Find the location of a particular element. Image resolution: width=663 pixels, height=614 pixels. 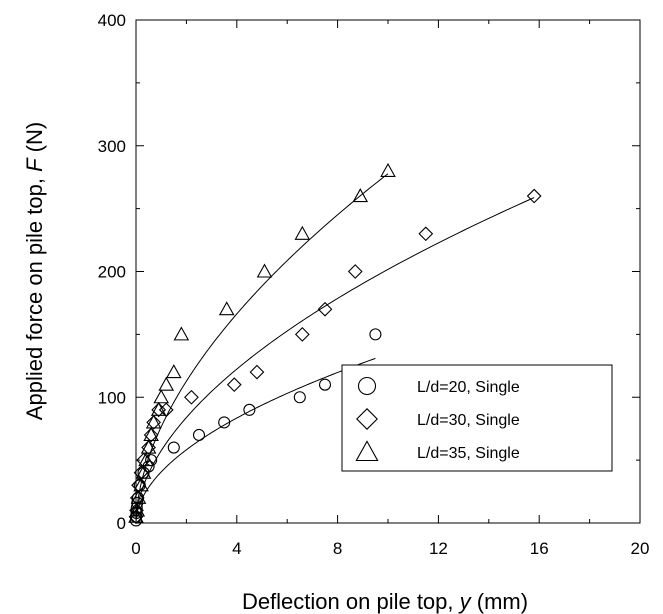

legend-box is located at coordinates (477, 418).